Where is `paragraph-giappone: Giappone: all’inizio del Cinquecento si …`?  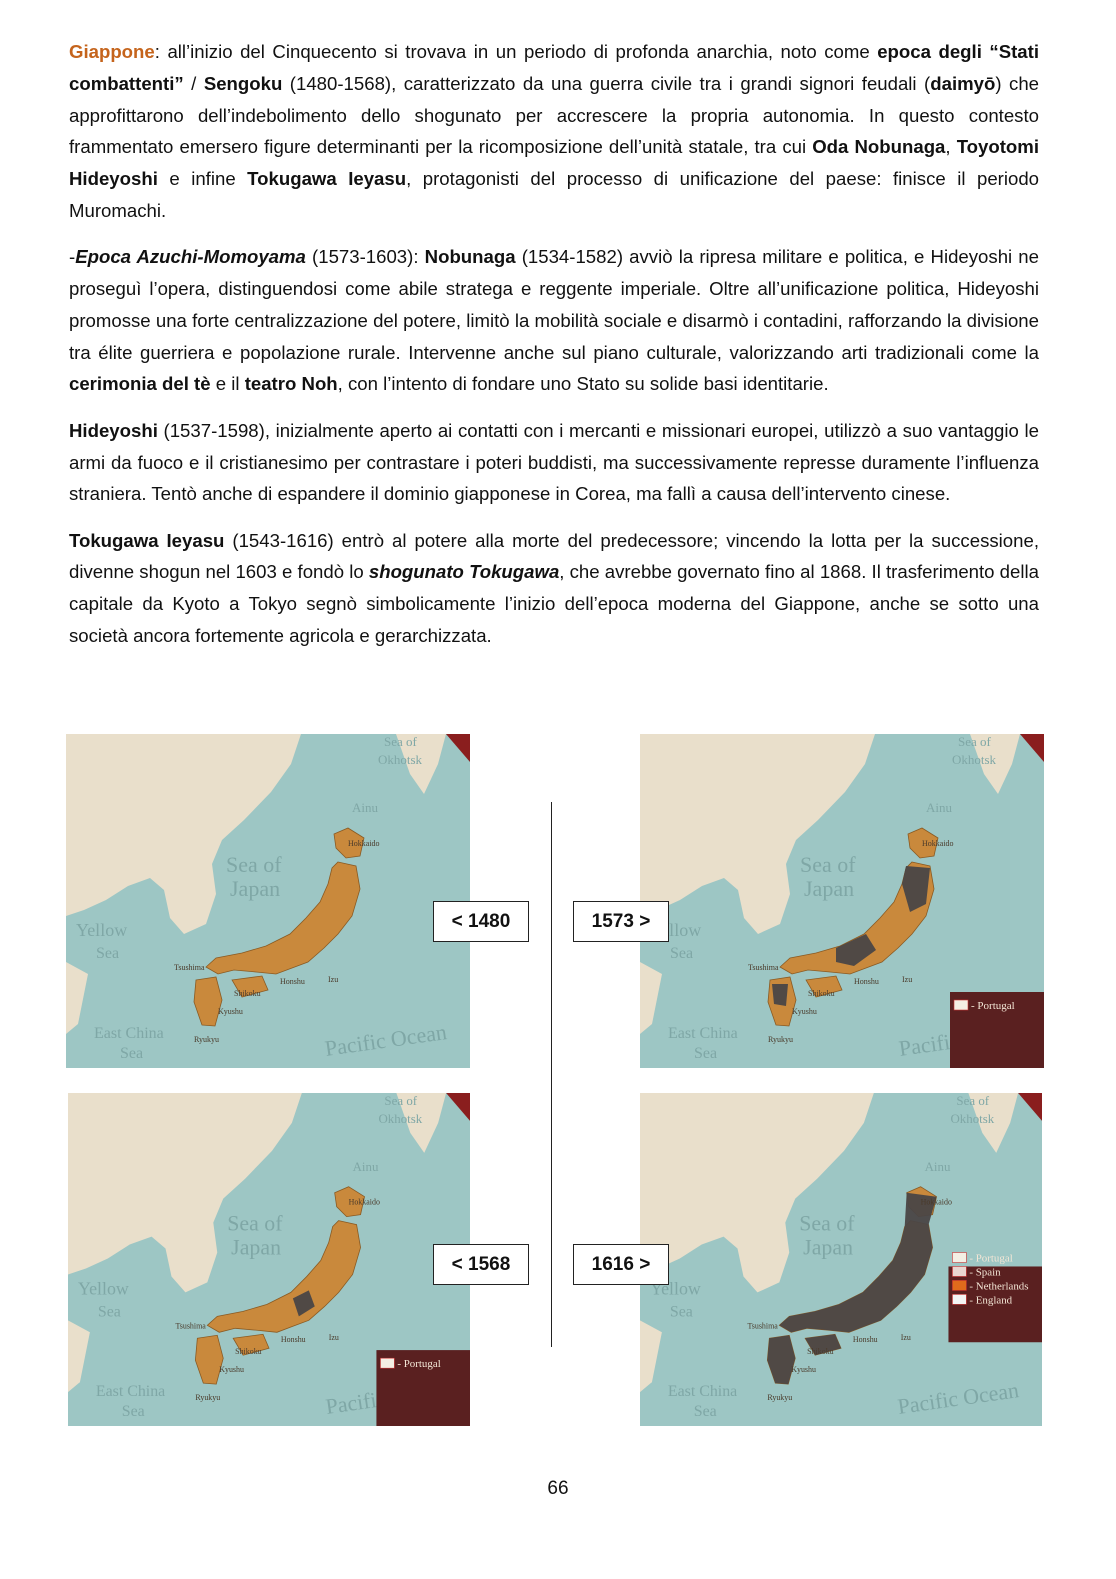
paragraph-giappone: Giappone: all’inizio del Cinquecento si … is located at coordinates (554, 131).